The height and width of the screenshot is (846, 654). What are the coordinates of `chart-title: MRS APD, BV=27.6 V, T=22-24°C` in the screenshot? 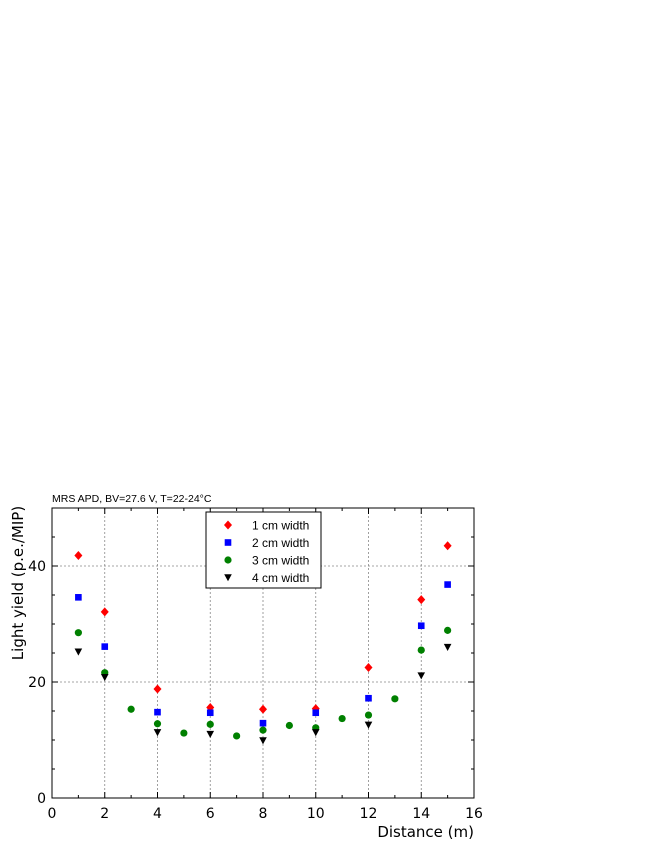 It's located at (132, 499).